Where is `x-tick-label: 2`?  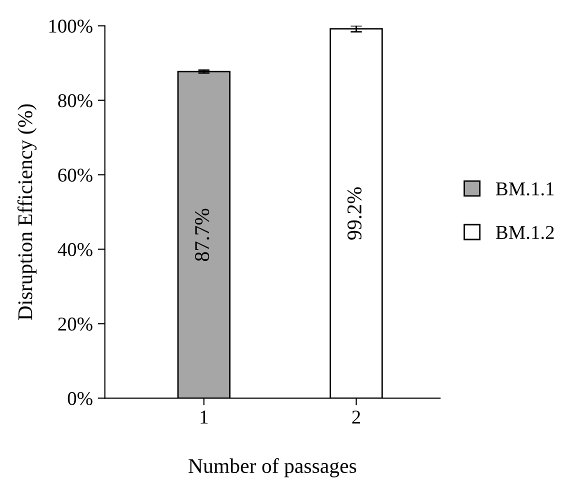
x-tick-label: 2 is located at coordinates (356, 417).